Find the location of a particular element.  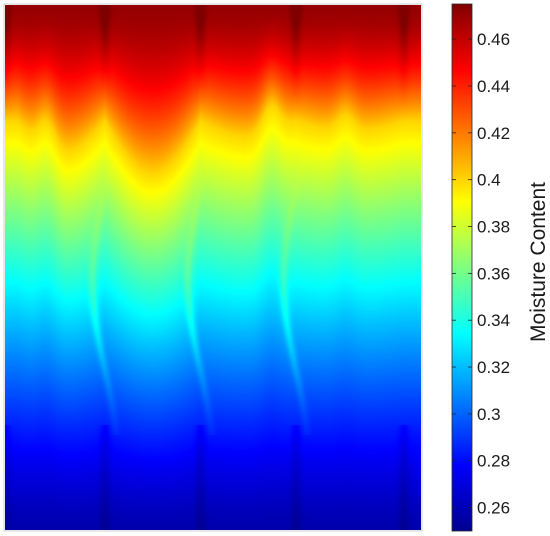

colorbar-tick-label: 0.44 is located at coordinates (493, 86).